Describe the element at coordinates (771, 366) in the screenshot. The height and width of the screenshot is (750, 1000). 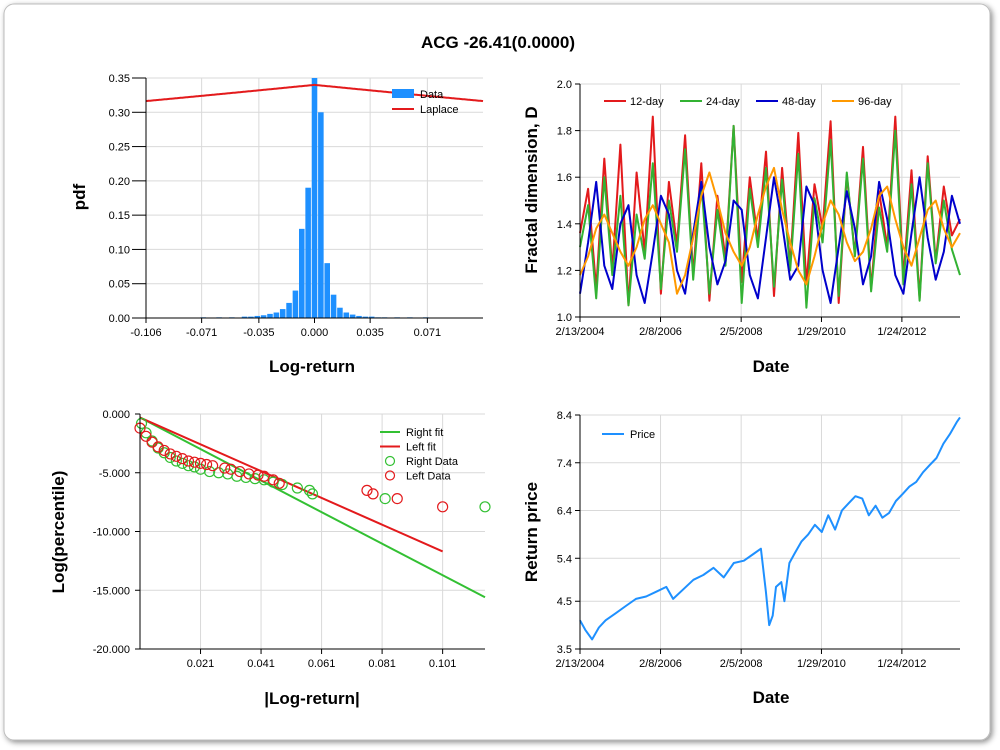
I see `fractal-x-label: Date` at that location.